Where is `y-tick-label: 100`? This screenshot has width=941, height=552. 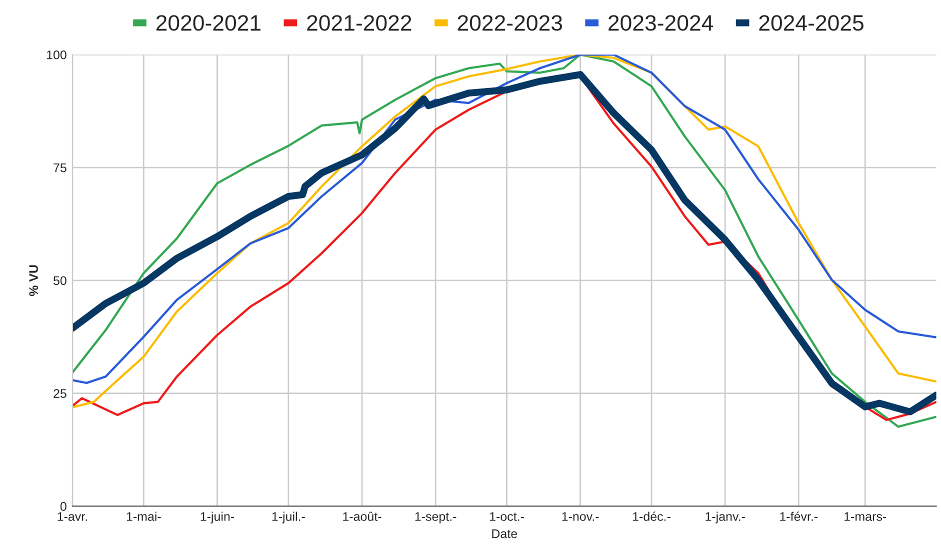
y-tick-label: 100 is located at coordinates (56, 55).